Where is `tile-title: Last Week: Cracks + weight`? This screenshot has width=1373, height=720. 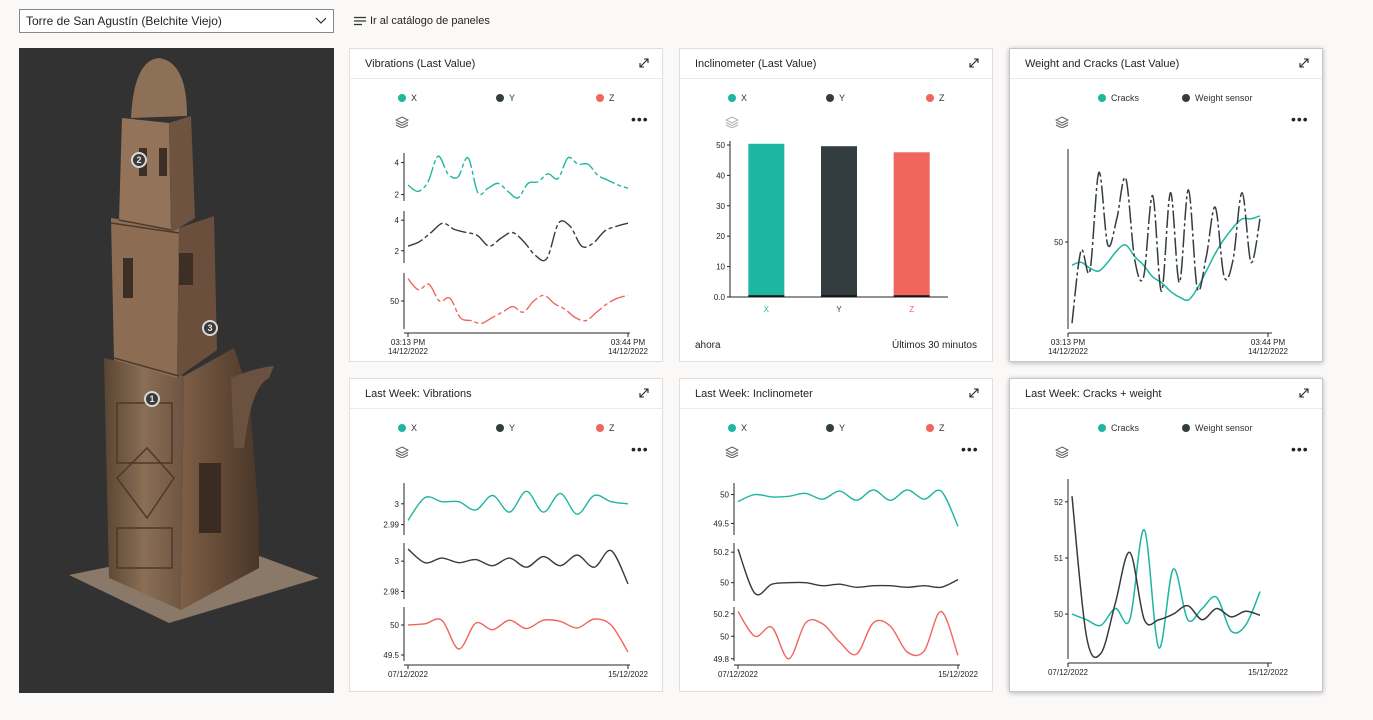
tile-title: Last Week: Cracks + weight is located at coordinates (1093, 394).